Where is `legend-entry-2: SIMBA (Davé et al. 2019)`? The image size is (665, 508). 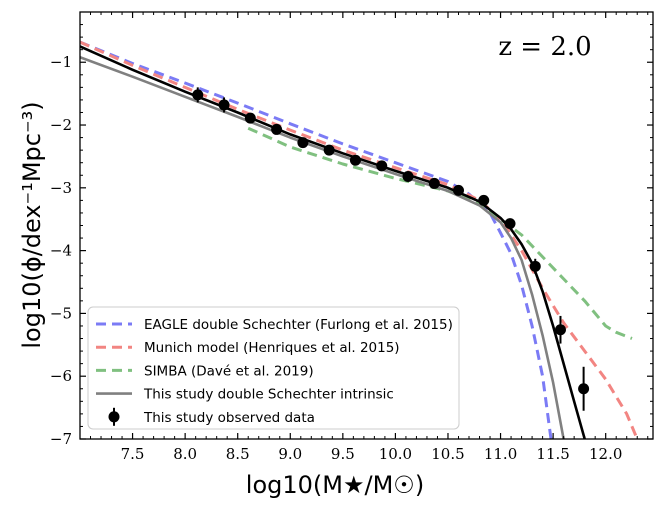
legend-entry-2: SIMBA (Davé et al. 2019) is located at coordinates (205, 371).